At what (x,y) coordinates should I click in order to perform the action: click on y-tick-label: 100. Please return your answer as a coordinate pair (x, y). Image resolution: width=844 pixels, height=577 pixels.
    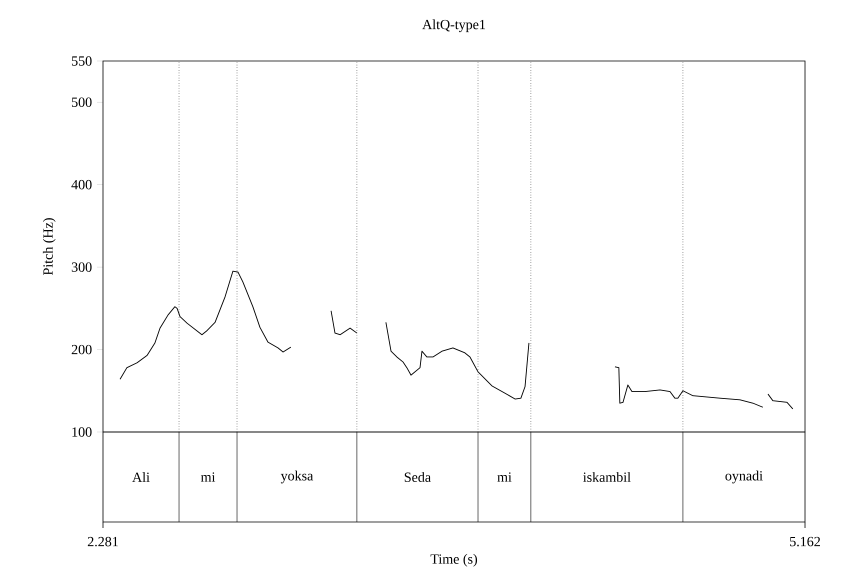
    Looking at the image, I should click on (82, 432).